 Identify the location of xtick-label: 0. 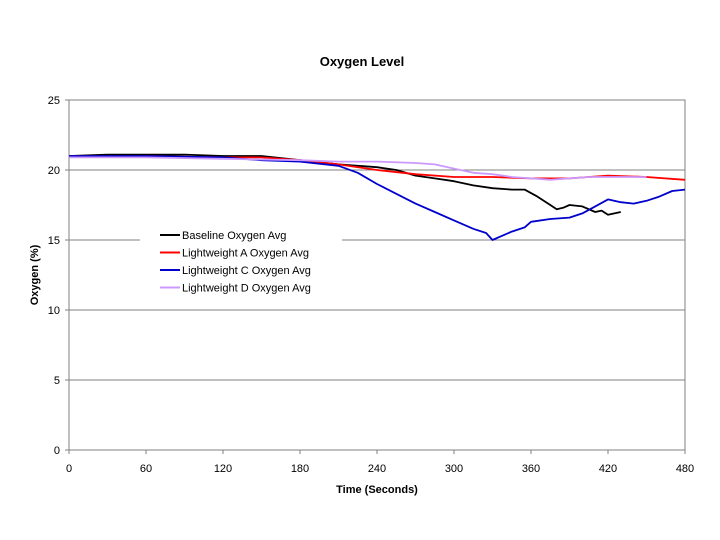
(69, 469).